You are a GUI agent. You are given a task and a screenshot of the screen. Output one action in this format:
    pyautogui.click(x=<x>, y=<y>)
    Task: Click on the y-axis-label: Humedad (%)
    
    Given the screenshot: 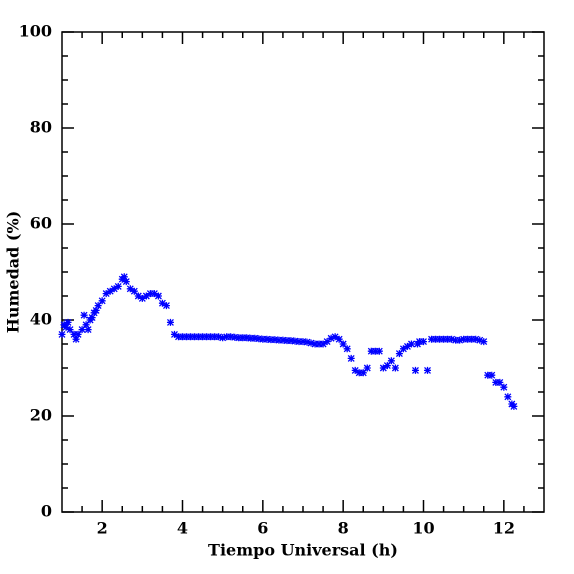 What is the action you would take?
    pyautogui.click(x=13, y=272)
    